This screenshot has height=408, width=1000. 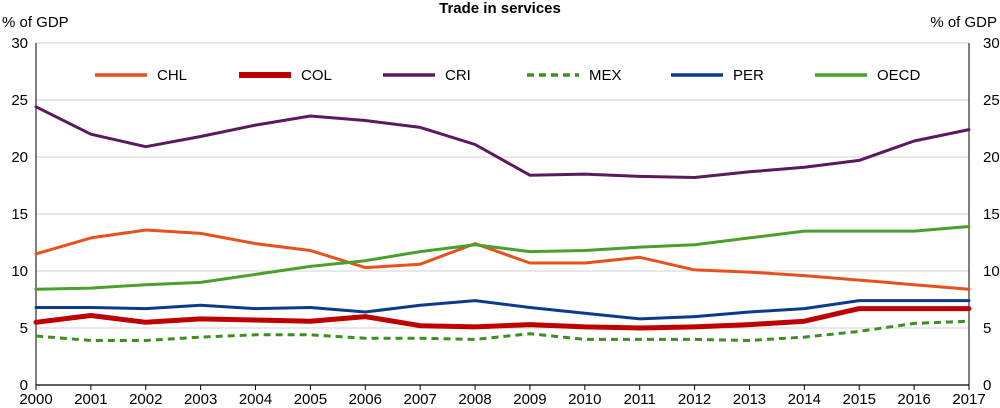 I want to click on y-tick-label-left: 5, so click(x=24, y=328).